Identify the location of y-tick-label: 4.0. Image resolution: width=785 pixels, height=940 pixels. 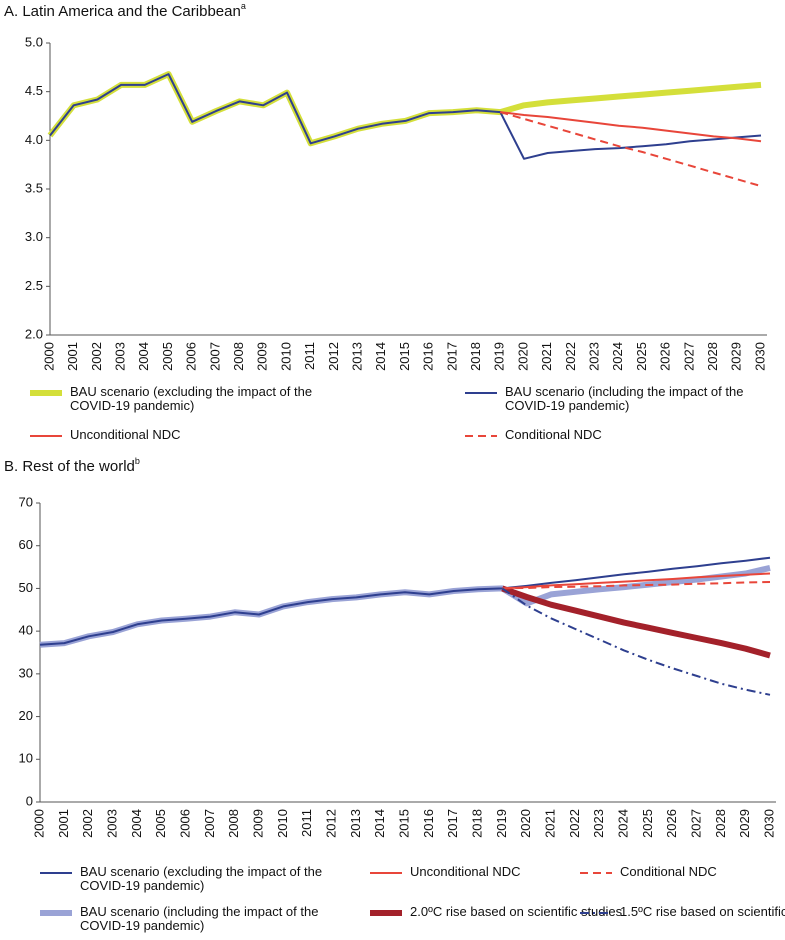
(34, 139).